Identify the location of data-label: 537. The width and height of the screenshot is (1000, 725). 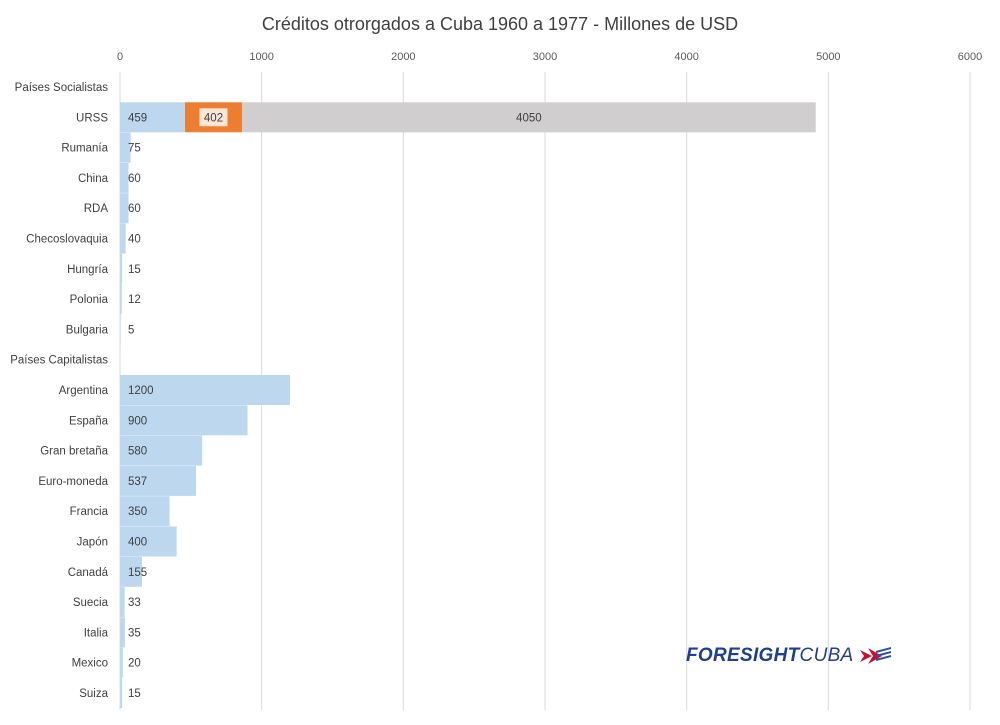
(137, 482).